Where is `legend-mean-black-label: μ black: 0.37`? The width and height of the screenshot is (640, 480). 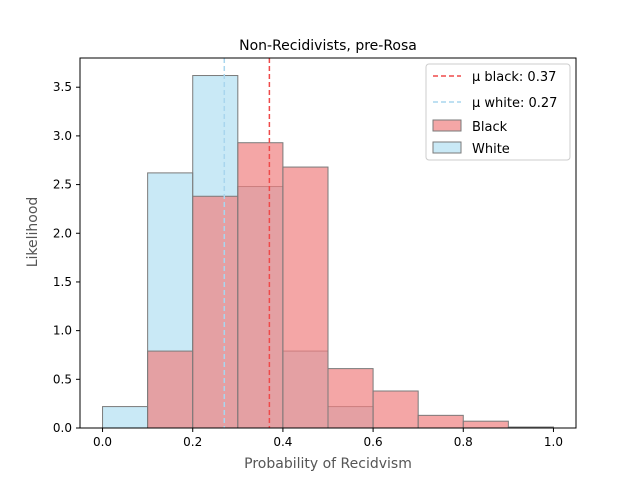 legend-mean-black-label: μ black: 0.37 is located at coordinates (514, 77).